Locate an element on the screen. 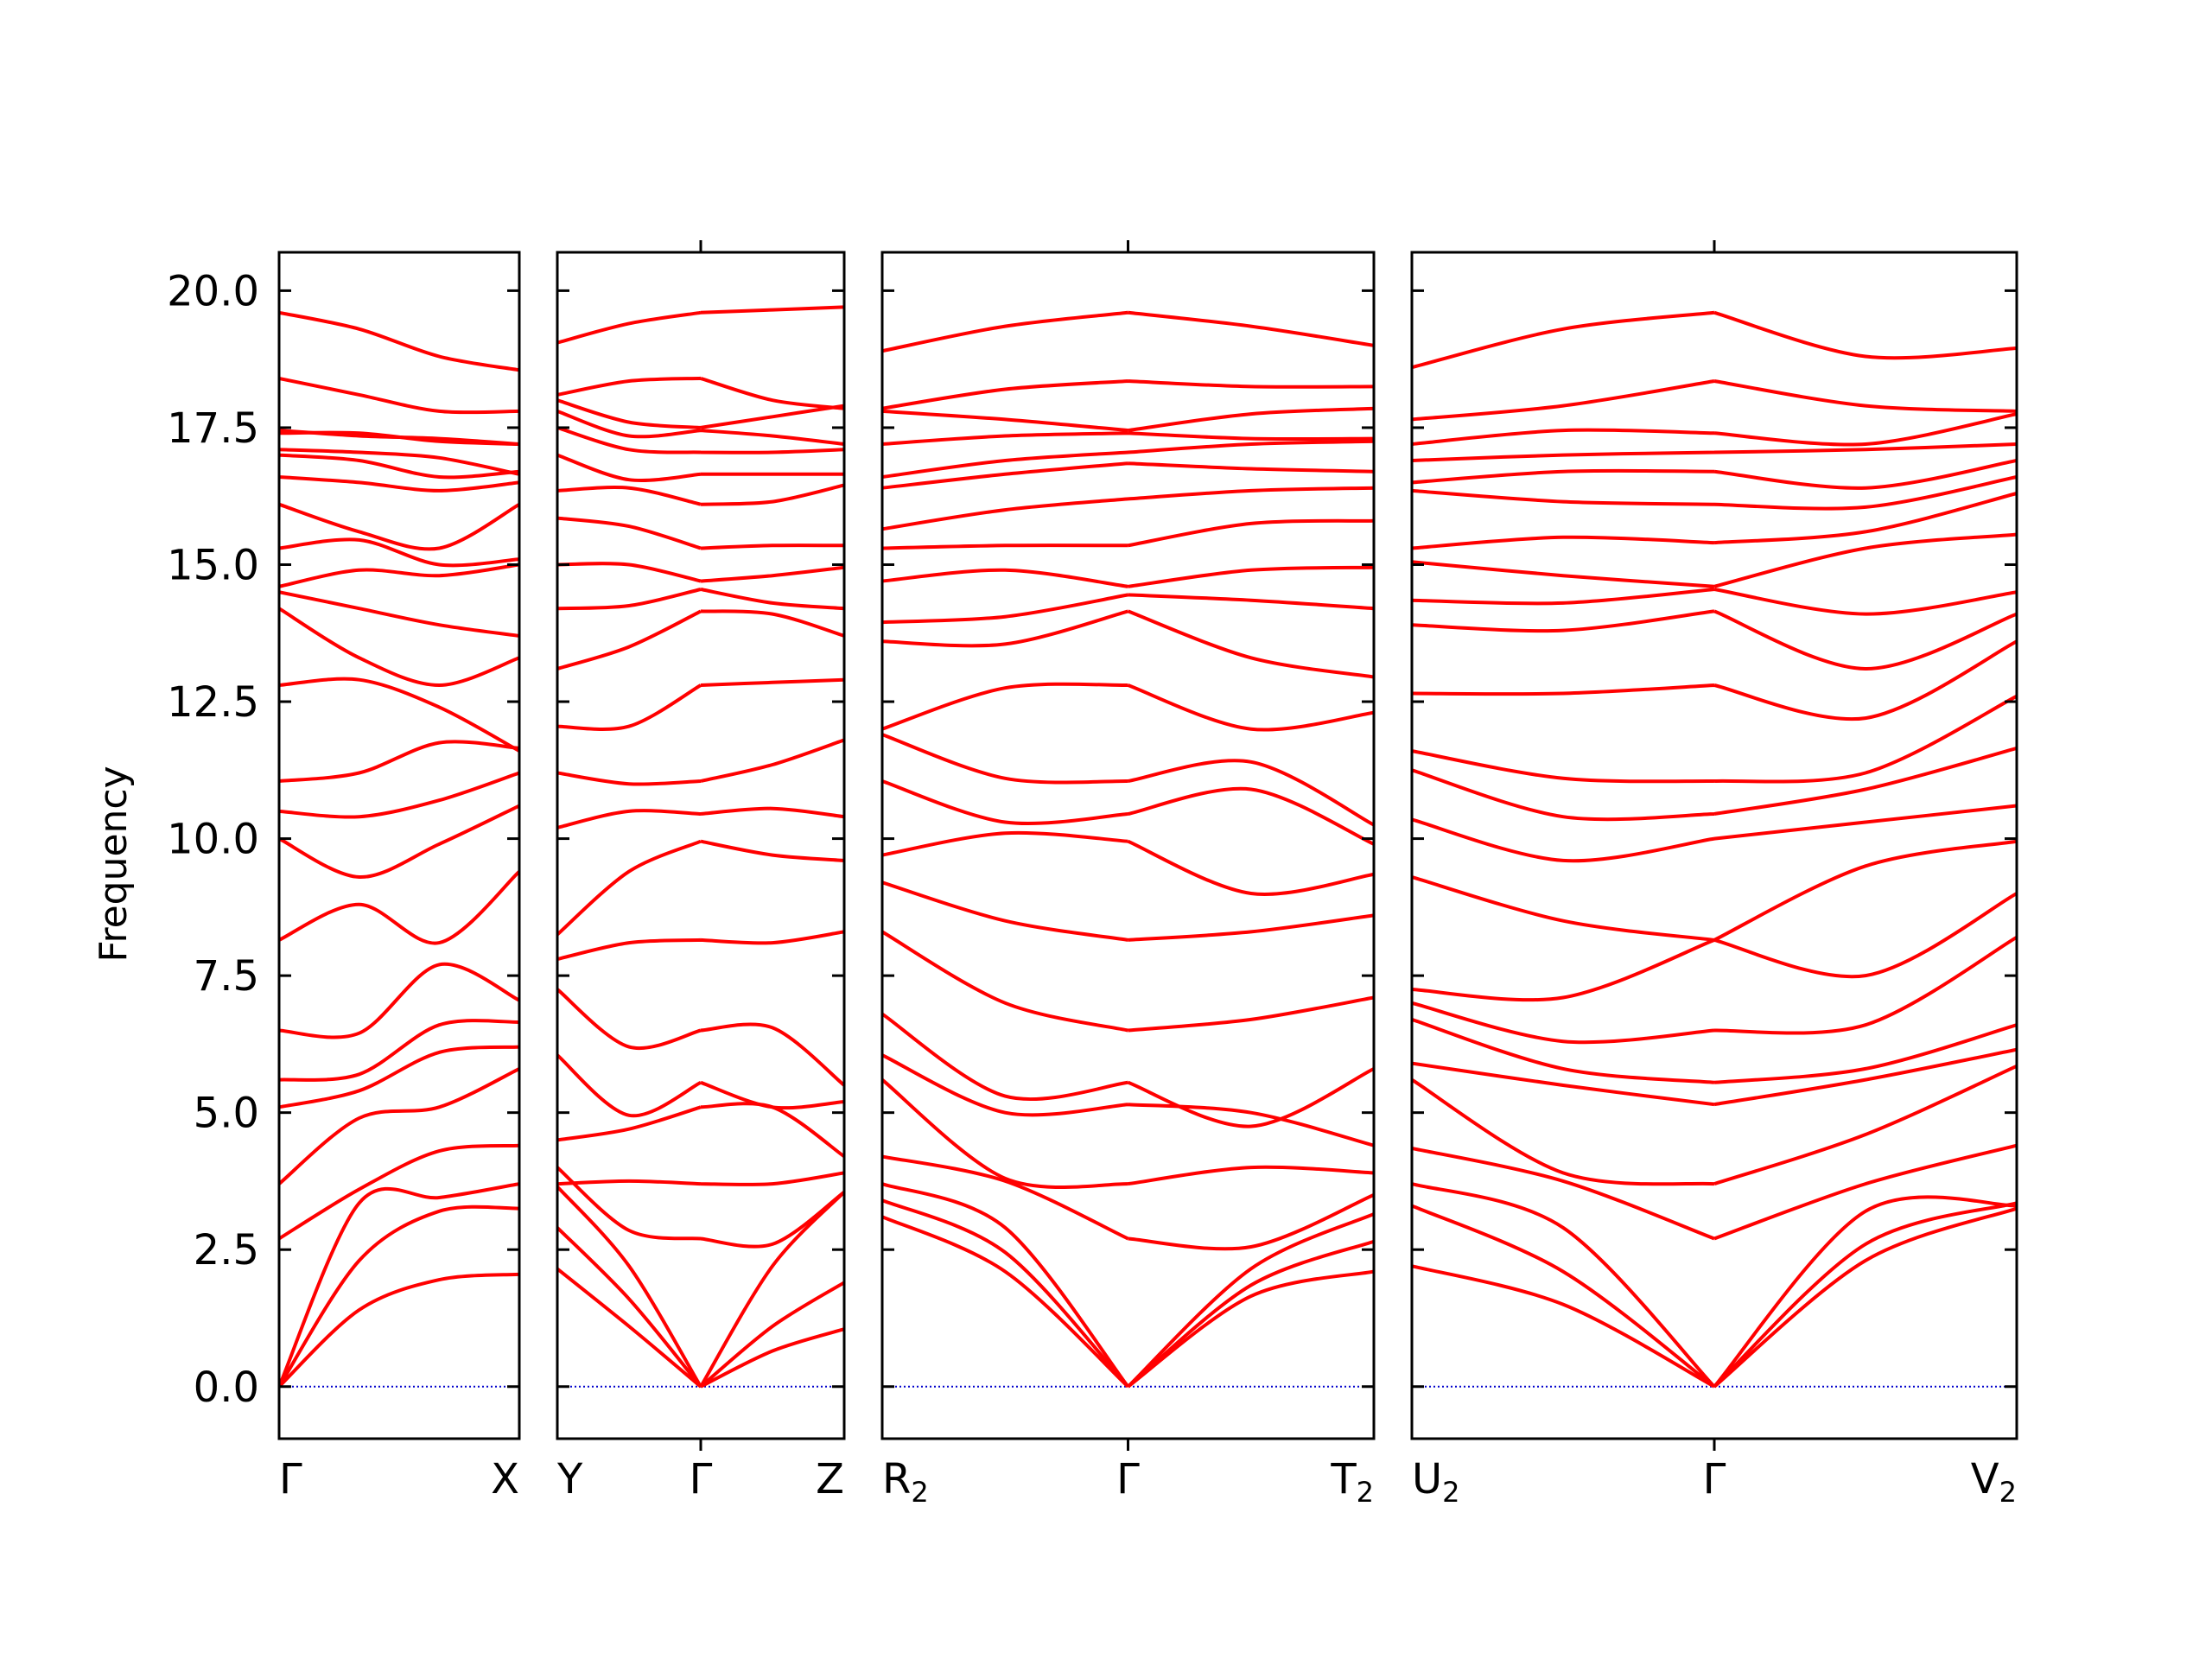 This screenshot has height=1659, width=2212. y-tick-label: 7.5 is located at coordinates (226, 976).